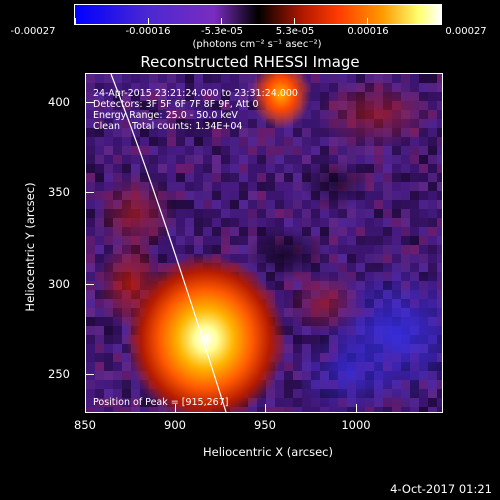 The width and height of the screenshot is (500, 500). What do you see at coordinates (368, 31) in the screenshot?
I see `colorbar-label: 0.00016` at bounding box center [368, 31].